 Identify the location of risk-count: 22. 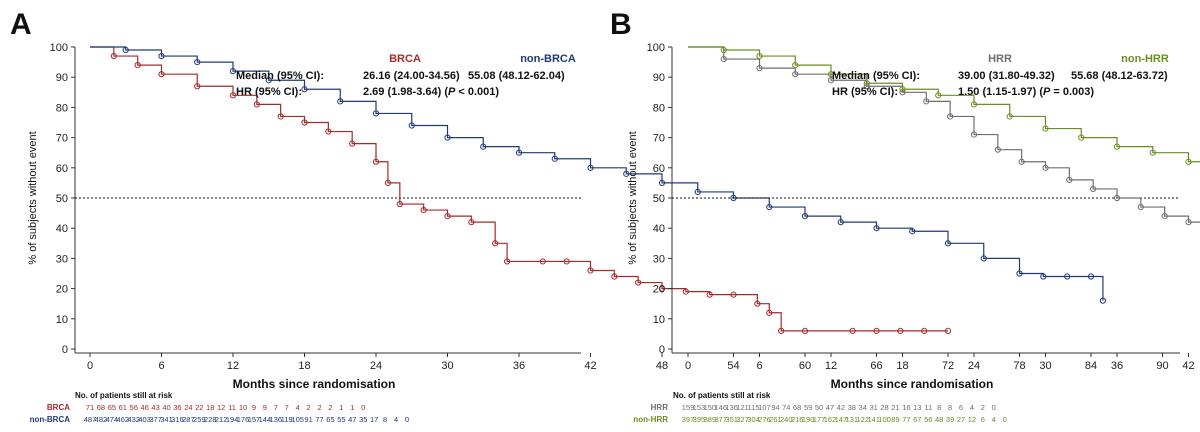
(199, 407).